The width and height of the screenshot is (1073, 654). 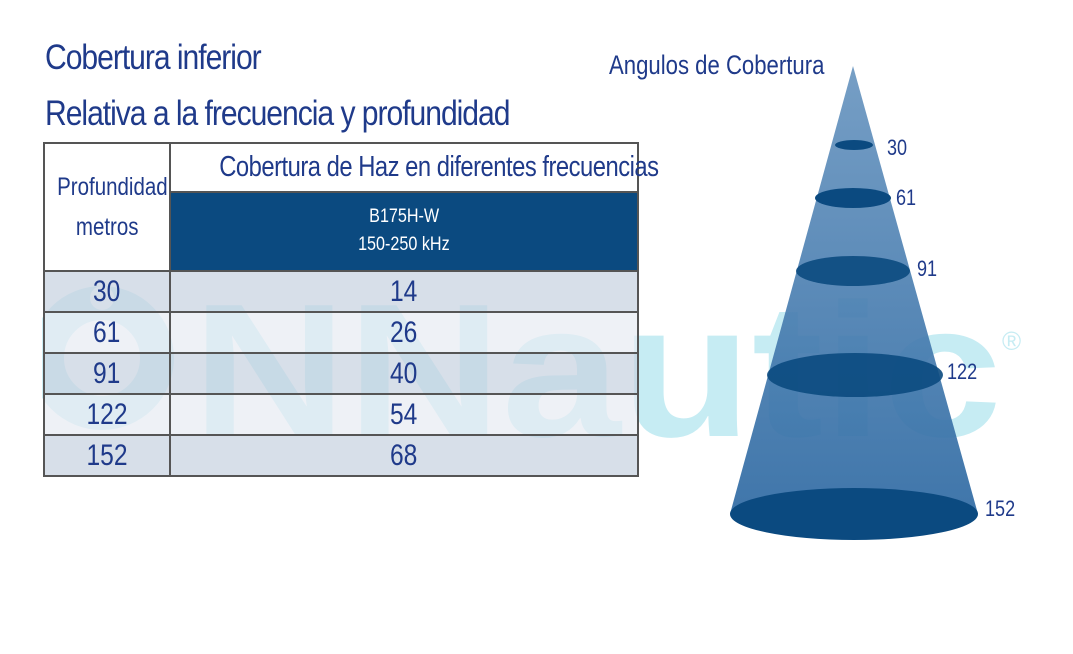 I want to click on cone-depth-label: 61, so click(x=906, y=197).